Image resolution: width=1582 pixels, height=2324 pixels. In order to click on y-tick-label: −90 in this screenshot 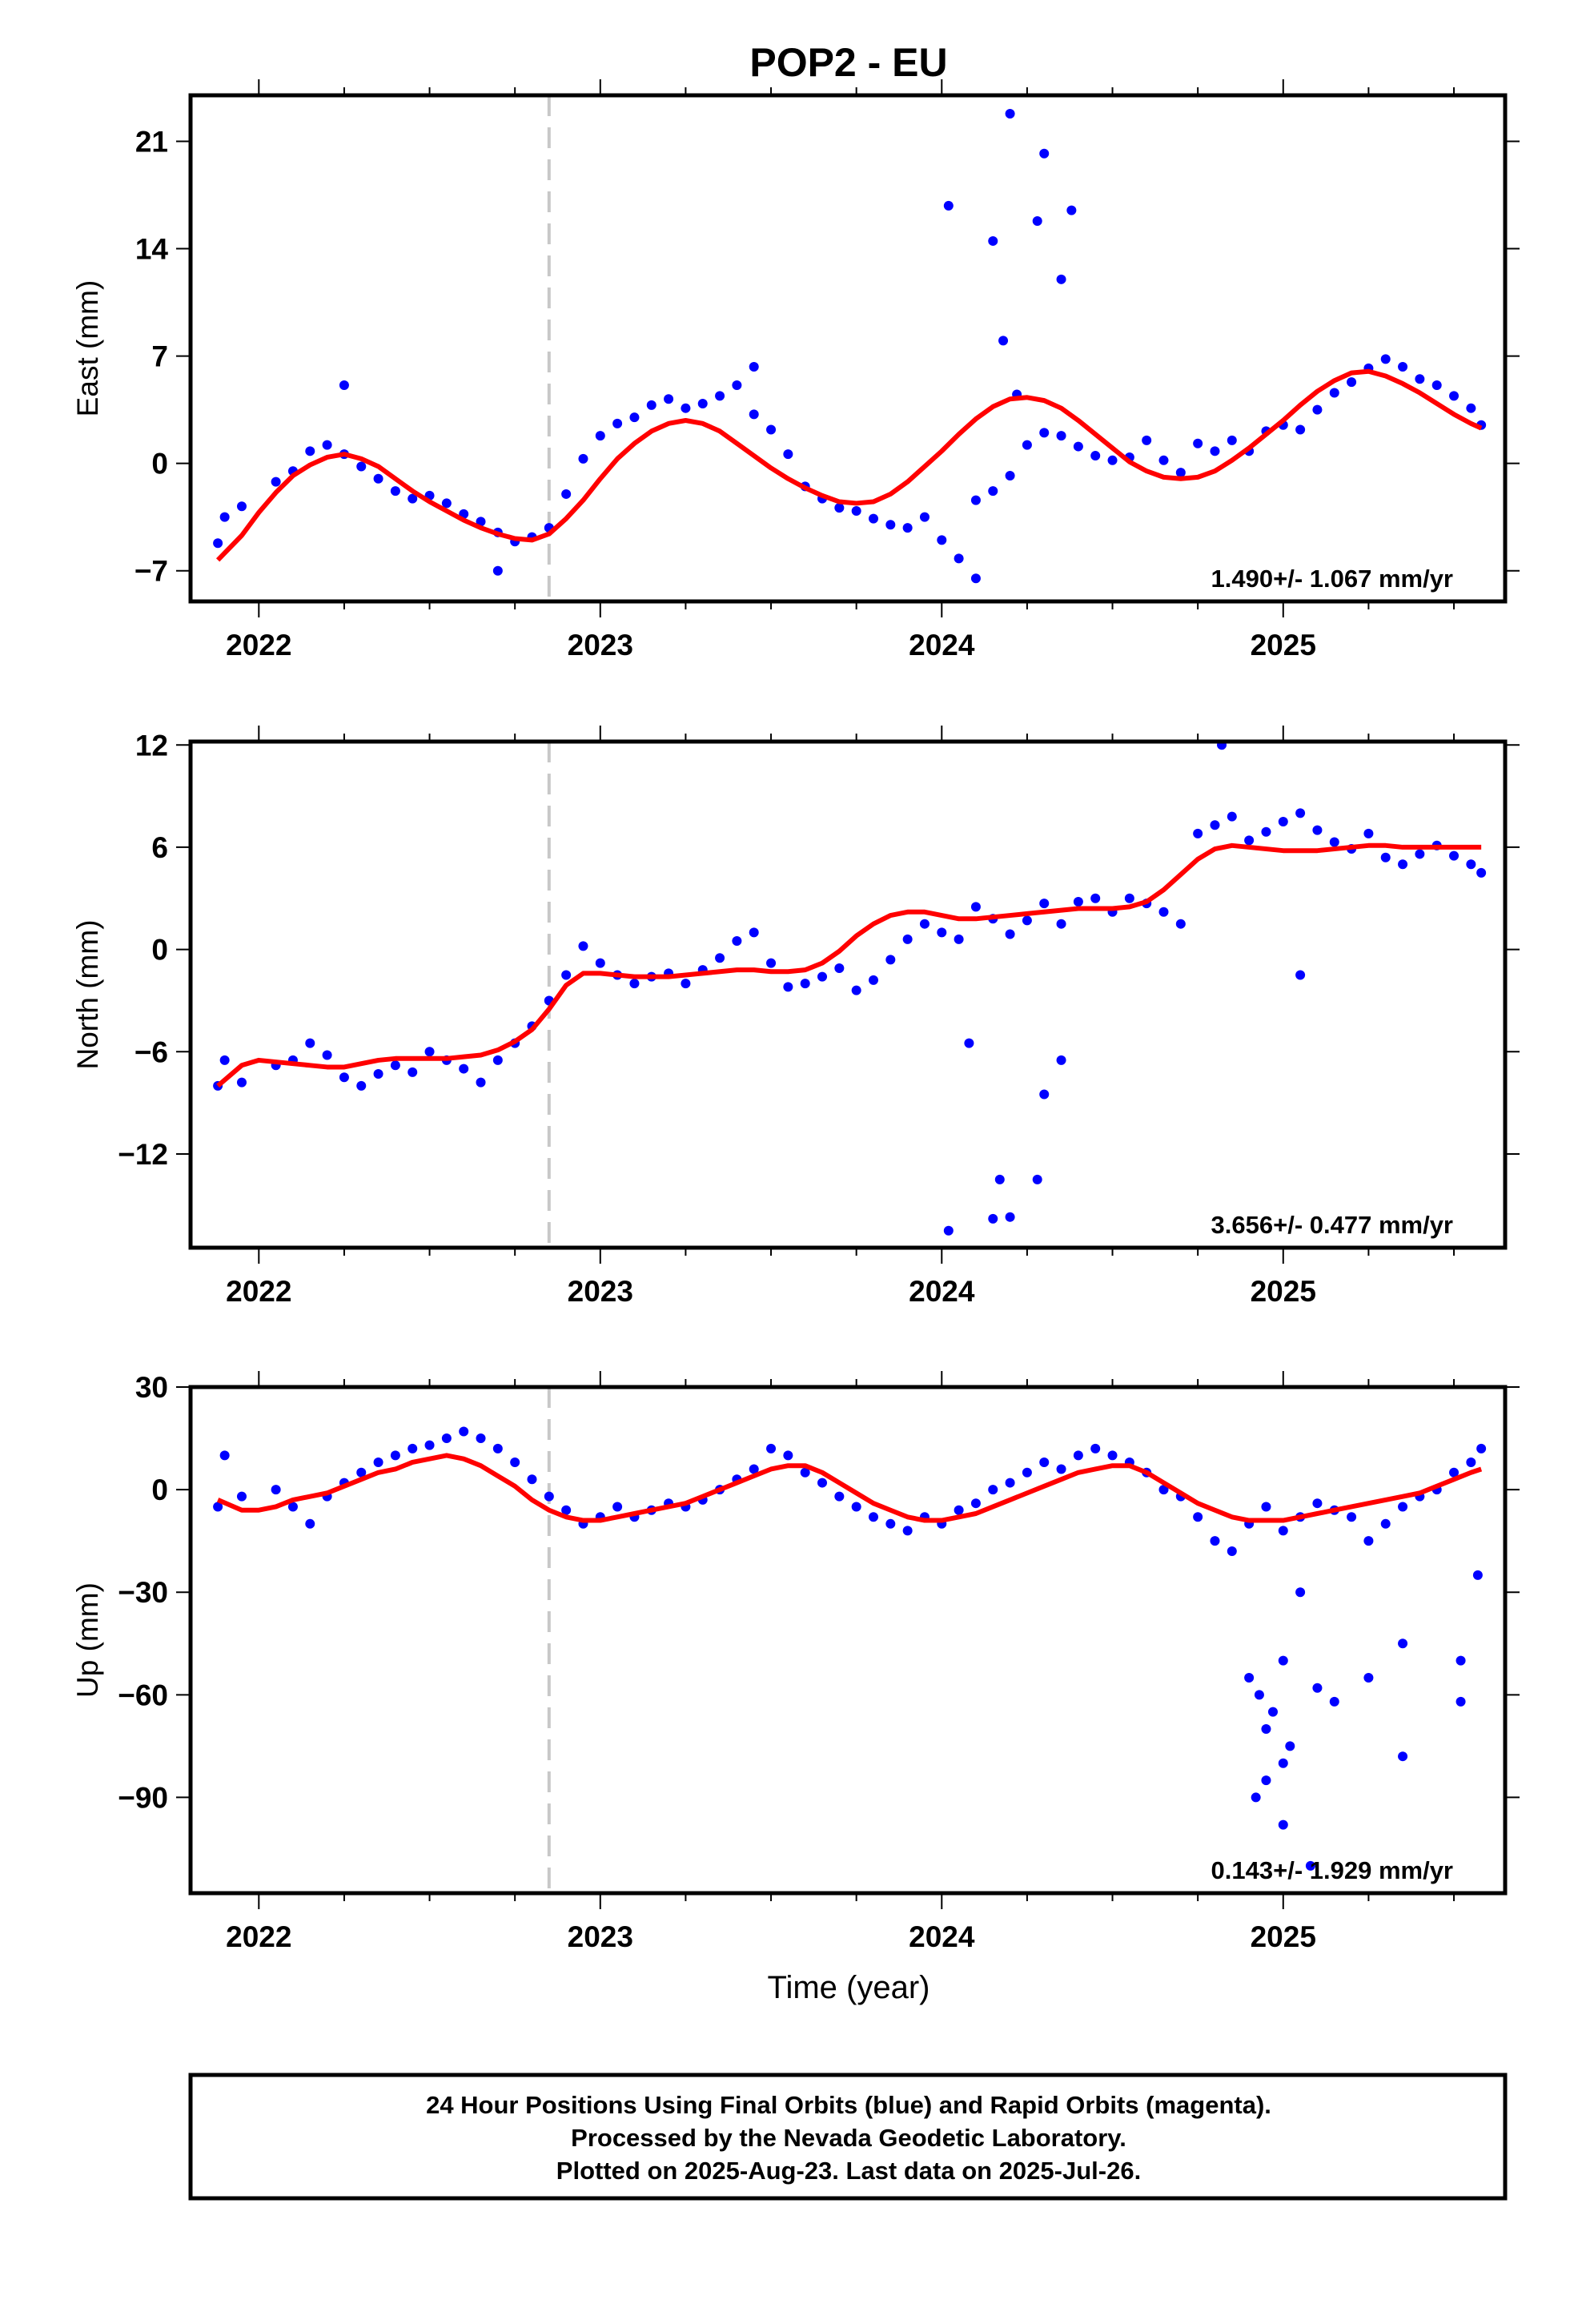, I will do `click(143, 1797)`.